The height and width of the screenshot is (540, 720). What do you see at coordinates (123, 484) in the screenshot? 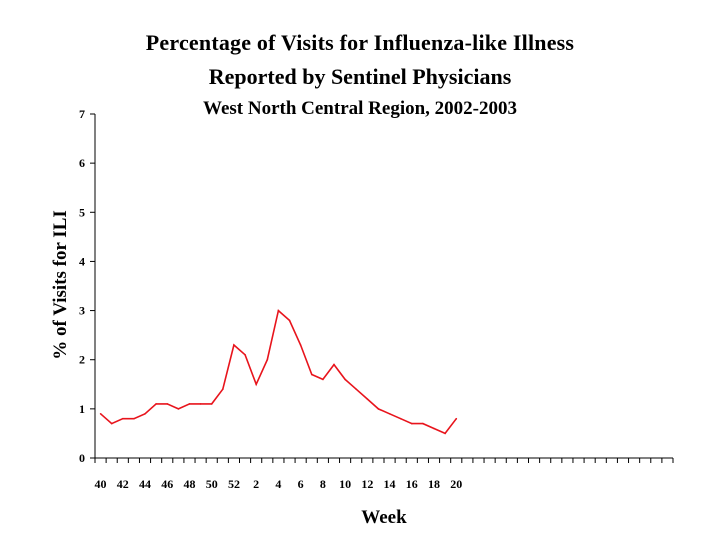
I see `x-tick-label: 42` at bounding box center [123, 484].